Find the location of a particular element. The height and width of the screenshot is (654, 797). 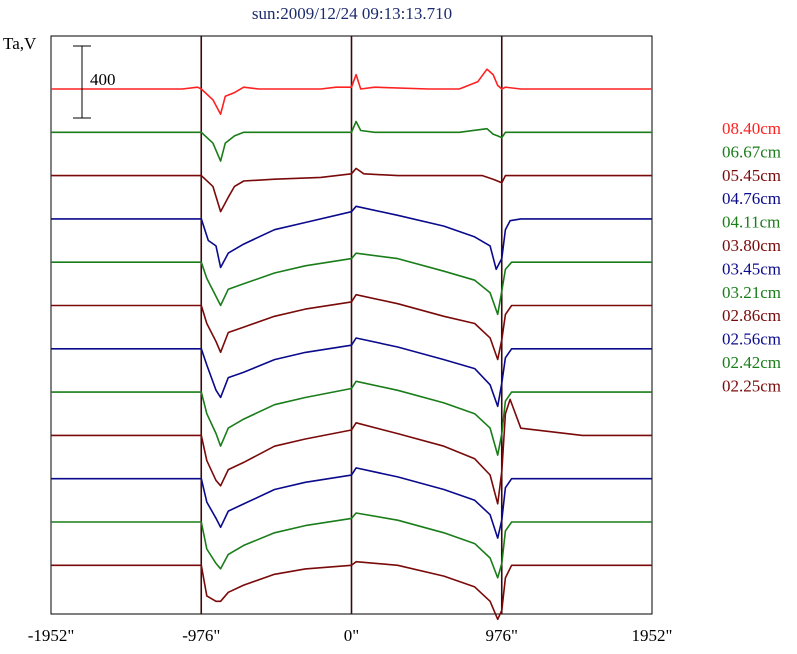

series-line-08.40cm is located at coordinates (351, 91).